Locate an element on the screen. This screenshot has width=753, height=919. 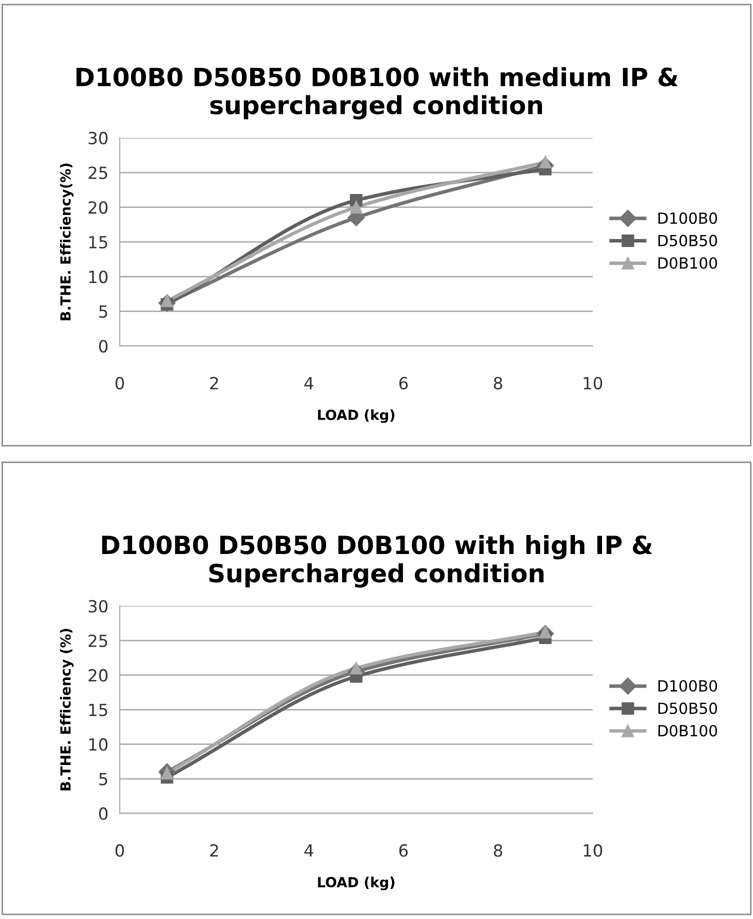
chart-title: D100B0 D50B50 D0B100 with medium IP & supercharged condition is located at coordinates (377, 93).